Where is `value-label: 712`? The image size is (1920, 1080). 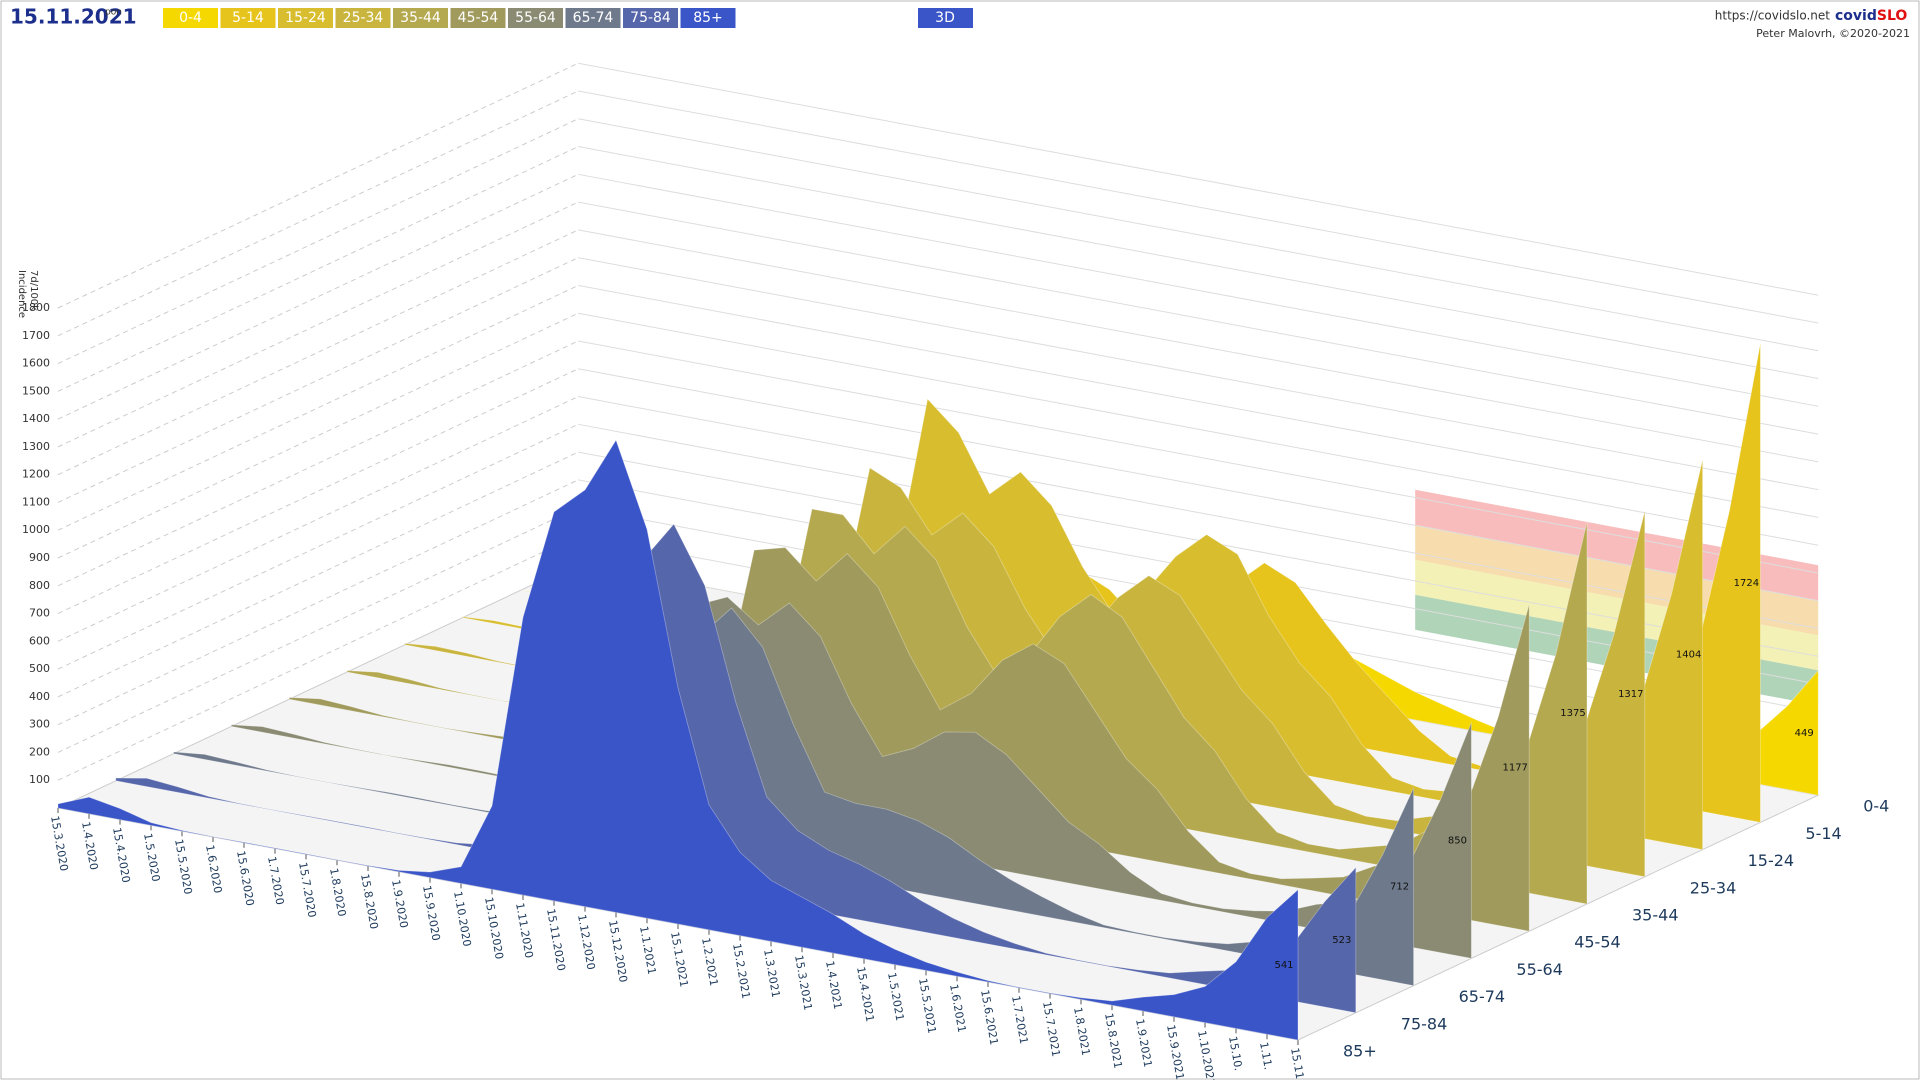 value-label: 712 is located at coordinates (1399, 887).